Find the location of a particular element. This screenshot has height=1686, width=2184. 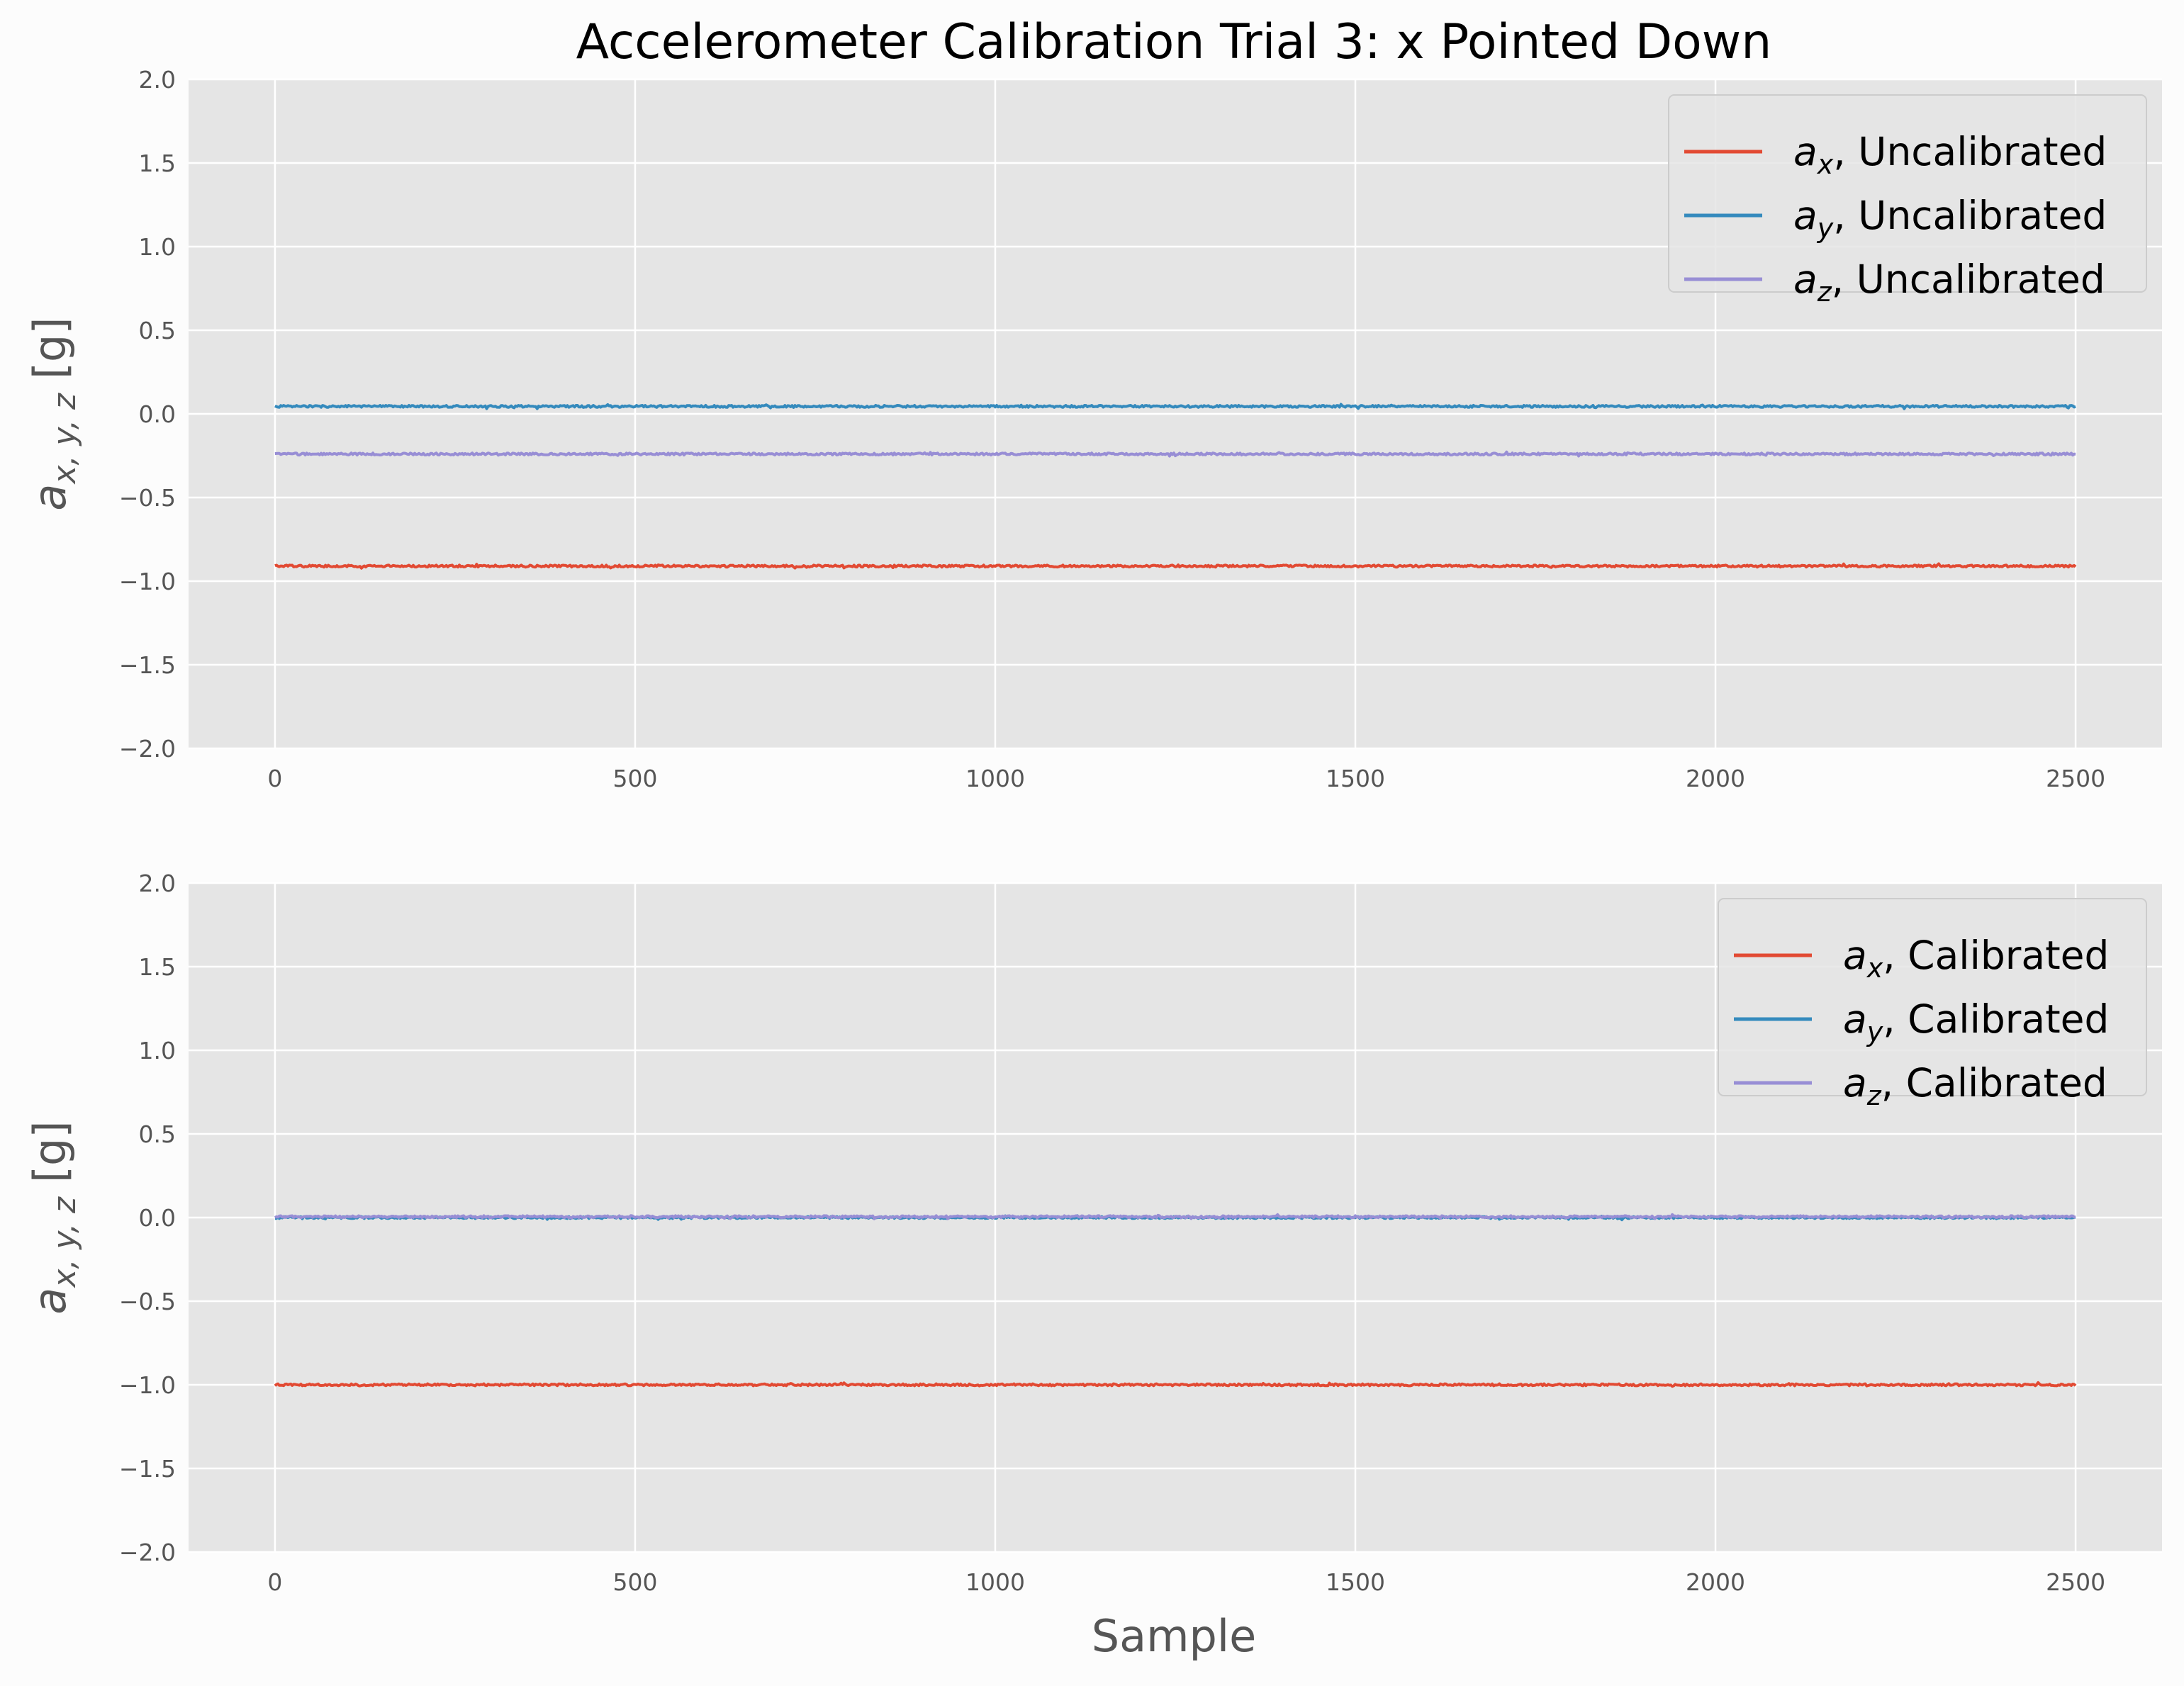

legend-entry-z: az, Uncalibrated is located at coordinates (1949, 282).